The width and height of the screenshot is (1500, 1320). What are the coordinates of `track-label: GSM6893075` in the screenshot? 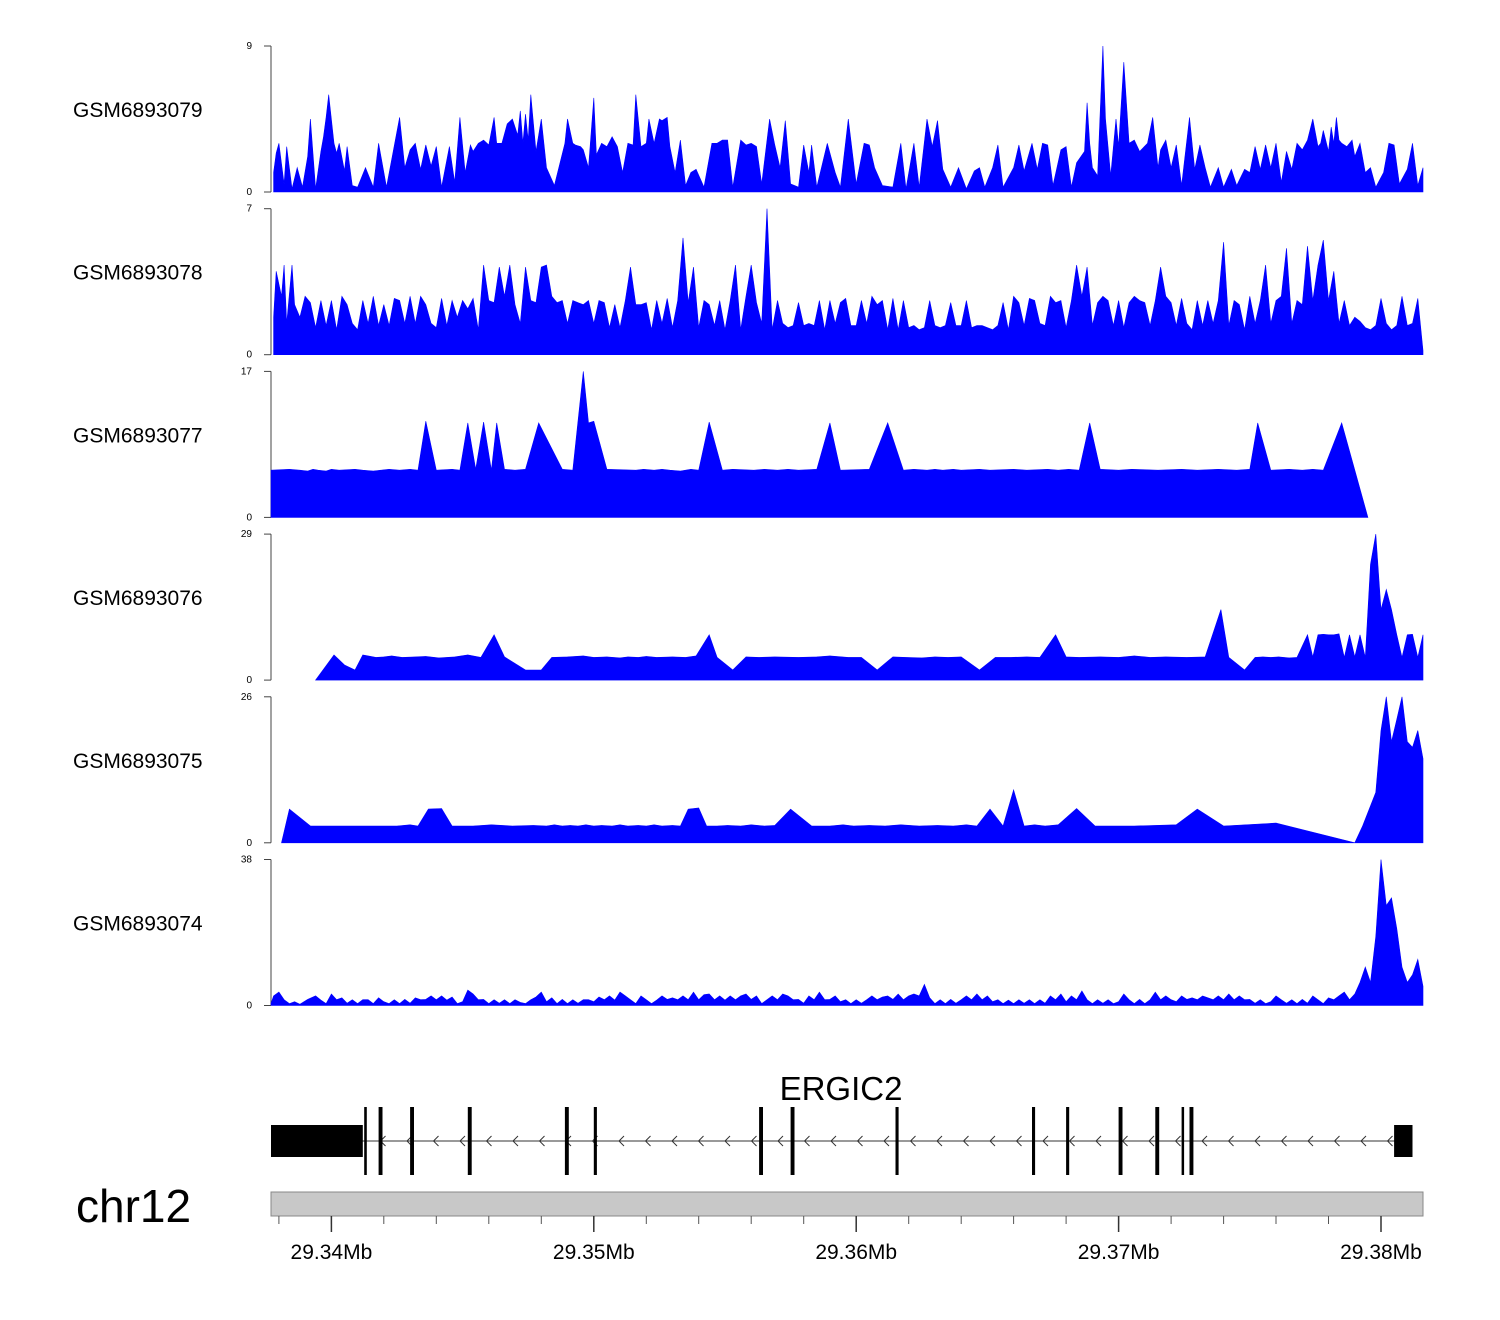 It's located at (138, 761).